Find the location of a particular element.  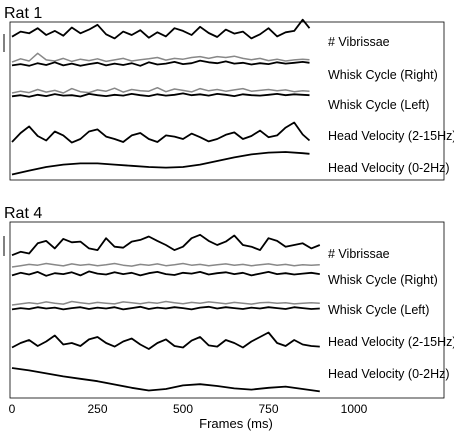

x-tick-label: 500 is located at coordinates (183, 409).